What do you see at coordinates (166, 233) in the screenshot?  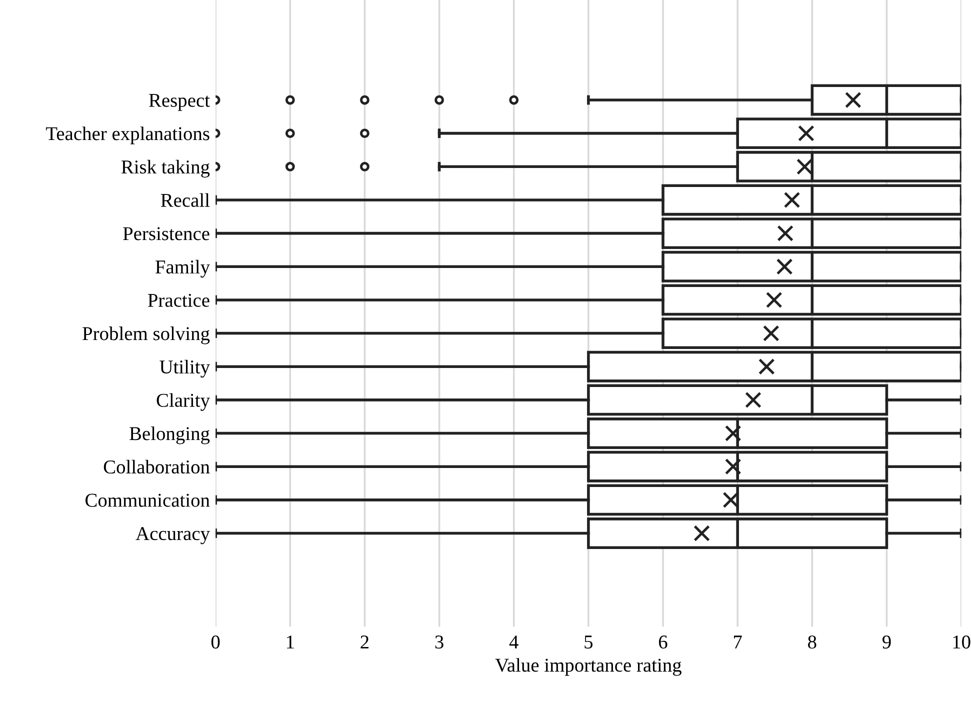 I see `y-tick-label: Persistence` at bounding box center [166, 233].